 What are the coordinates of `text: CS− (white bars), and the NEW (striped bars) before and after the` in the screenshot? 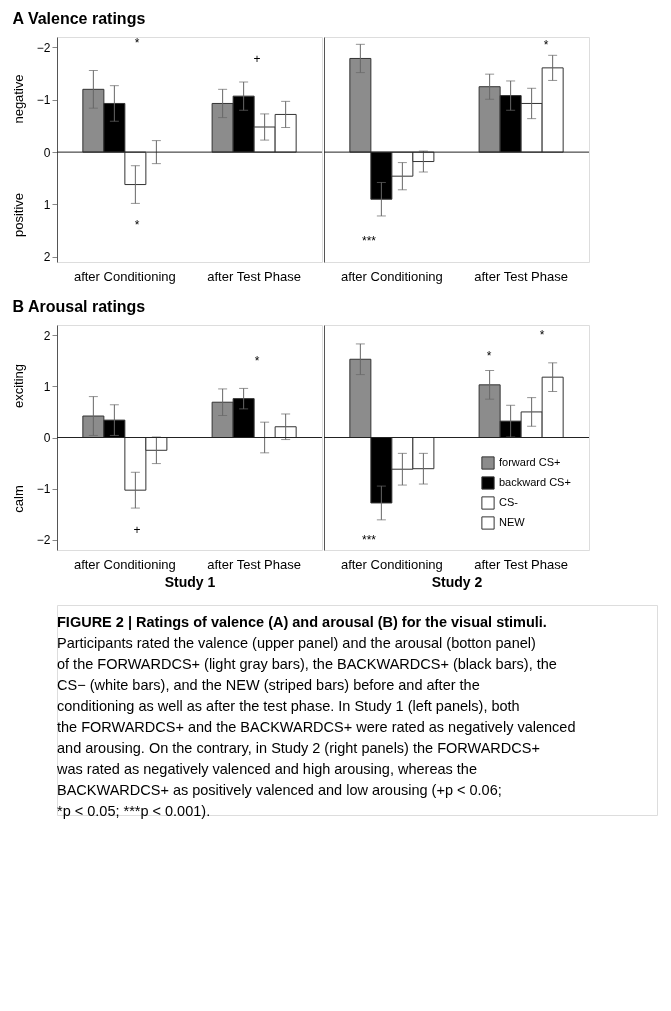 It's located at (268, 684).